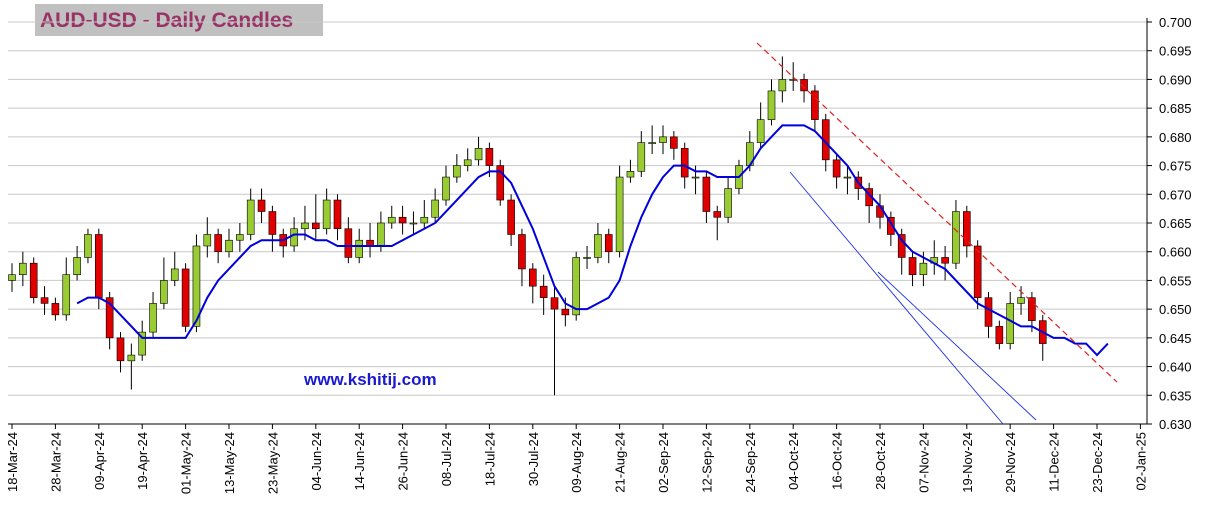 Image resolution: width=1220 pixels, height=532 pixels. I want to click on x-tick-label: 26-Jun-24, so click(403, 461).